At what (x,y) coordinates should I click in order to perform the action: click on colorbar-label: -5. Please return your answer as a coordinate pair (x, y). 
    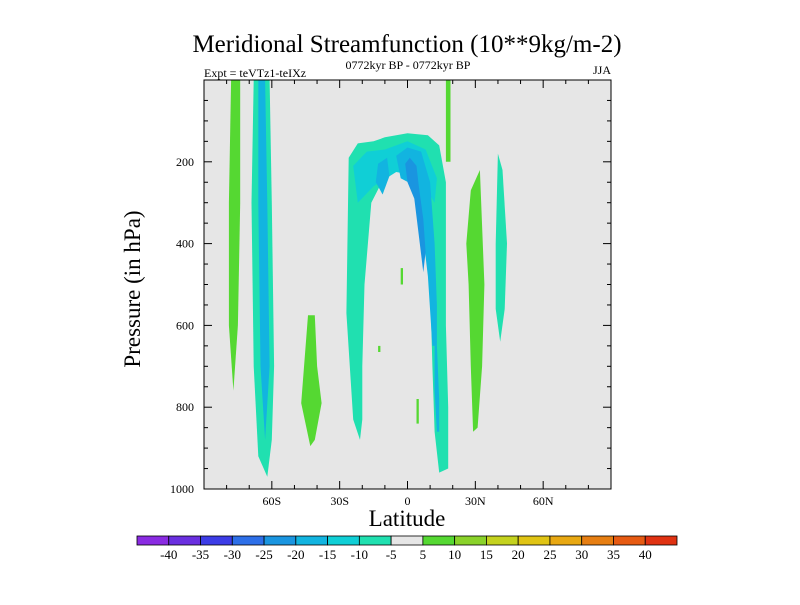
    Looking at the image, I should click on (391, 554).